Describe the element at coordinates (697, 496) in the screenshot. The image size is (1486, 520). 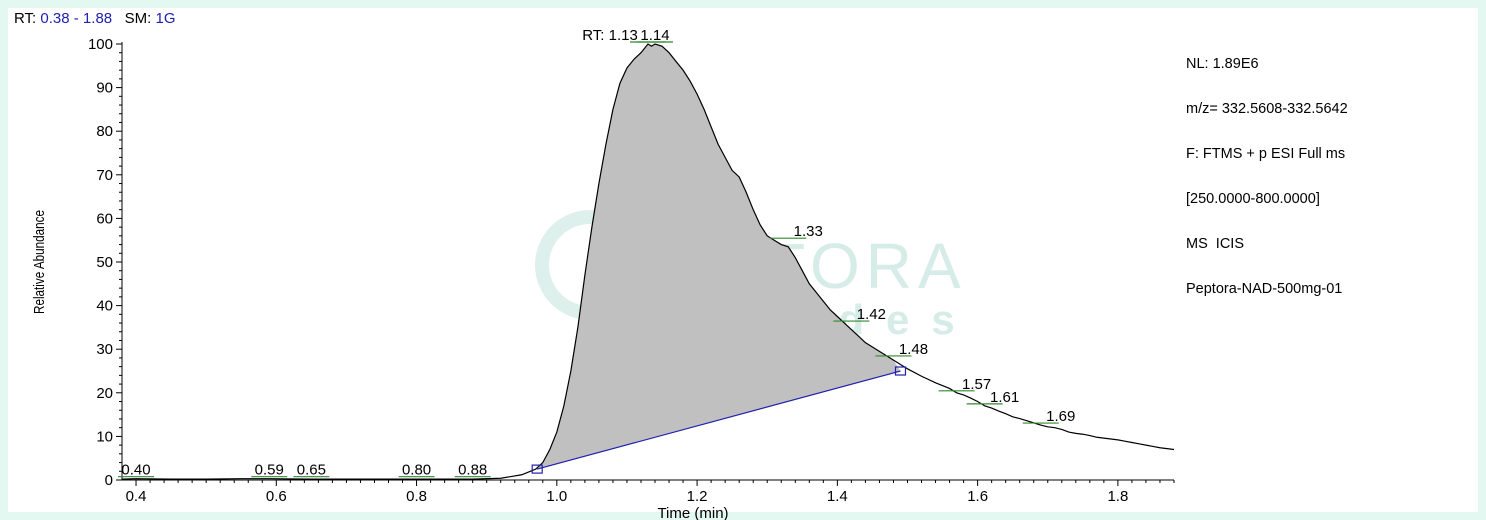
I see `x-tick-label: 1.2` at that location.